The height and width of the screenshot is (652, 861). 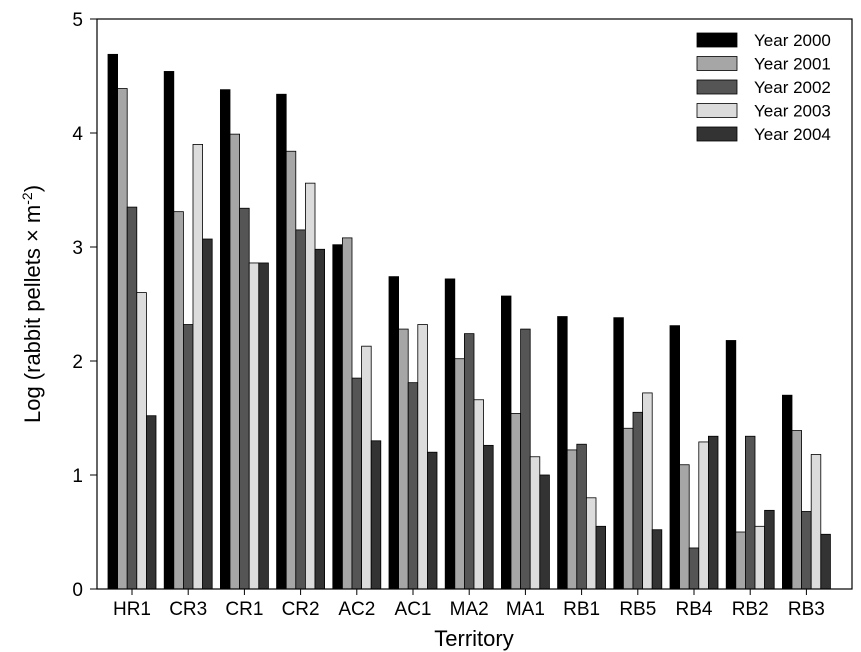 What do you see at coordinates (792, 134) in the screenshot?
I see `legend-label-5: Year 2004` at bounding box center [792, 134].